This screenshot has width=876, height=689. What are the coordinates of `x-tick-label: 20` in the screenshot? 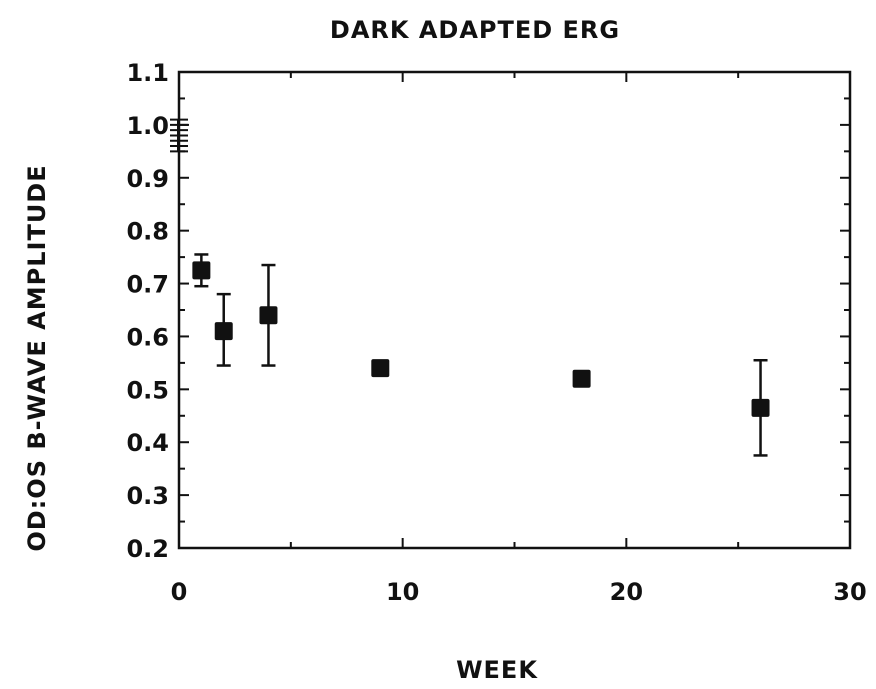 It's located at (626, 592).